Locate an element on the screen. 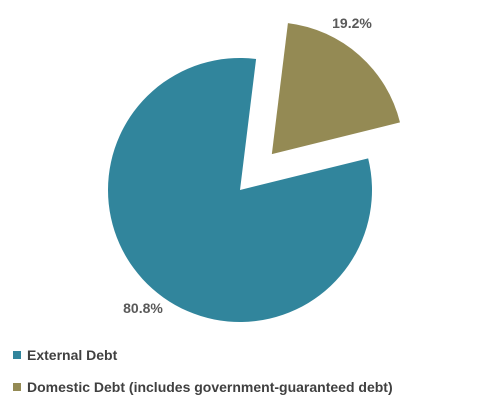 The height and width of the screenshot is (410, 488). legend-swatch-external-debt is located at coordinates (17, 355).